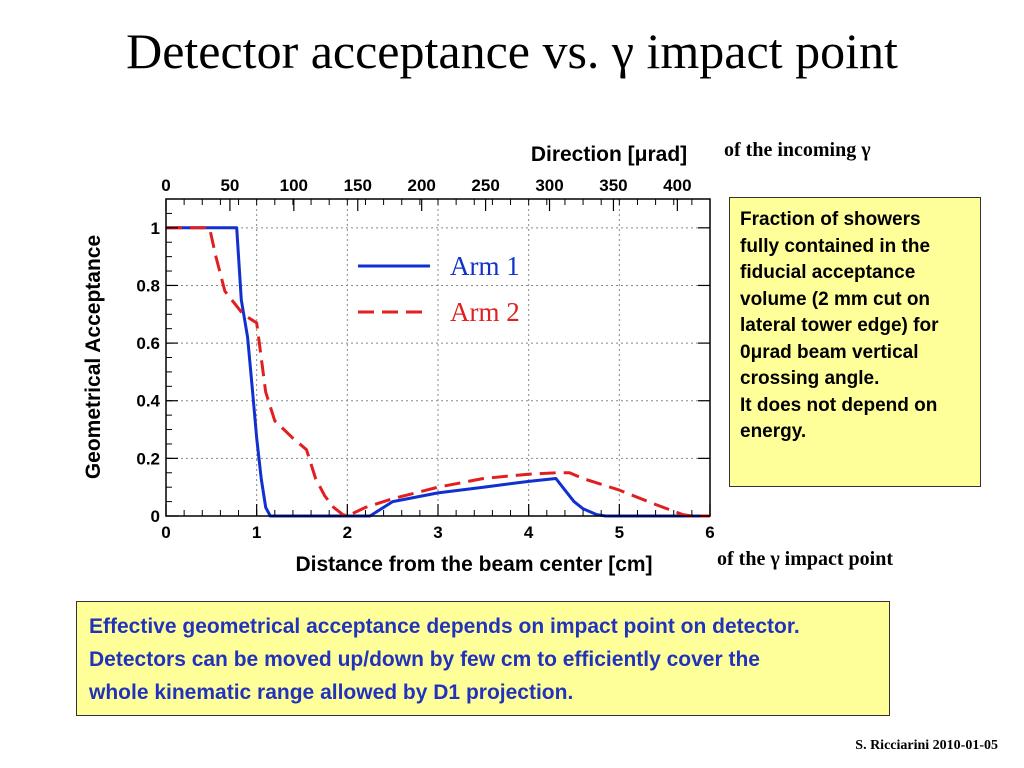 The image size is (1024, 768). What do you see at coordinates (926, 745) in the screenshot?
I see `footer-author-date: S. Ricciarini 2010-01-05` at bounding box center [926, 745].